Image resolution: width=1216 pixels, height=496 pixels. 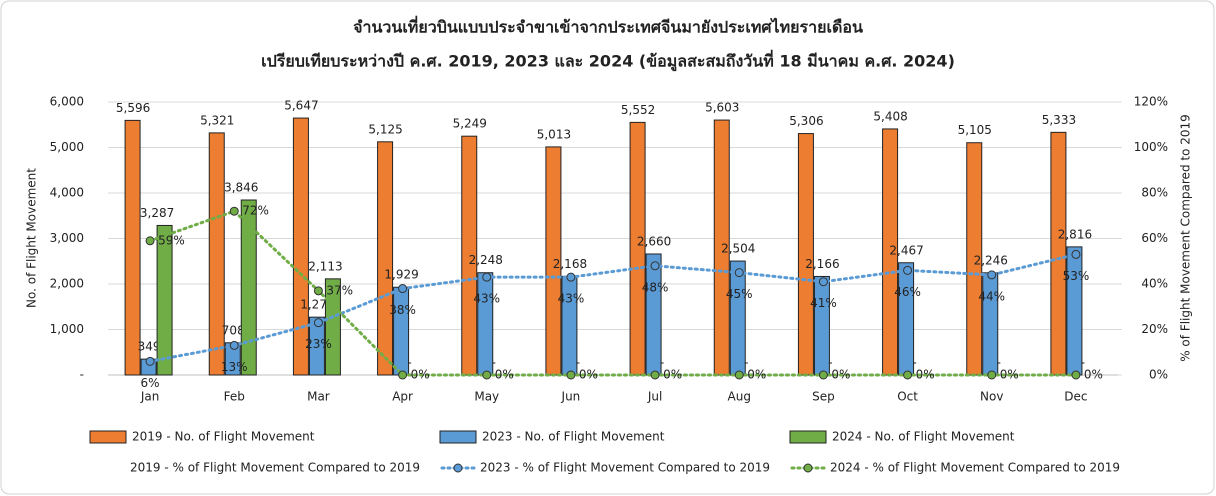 I want to click on y2-tick-label: 20%, so click(x=1154, y=329).